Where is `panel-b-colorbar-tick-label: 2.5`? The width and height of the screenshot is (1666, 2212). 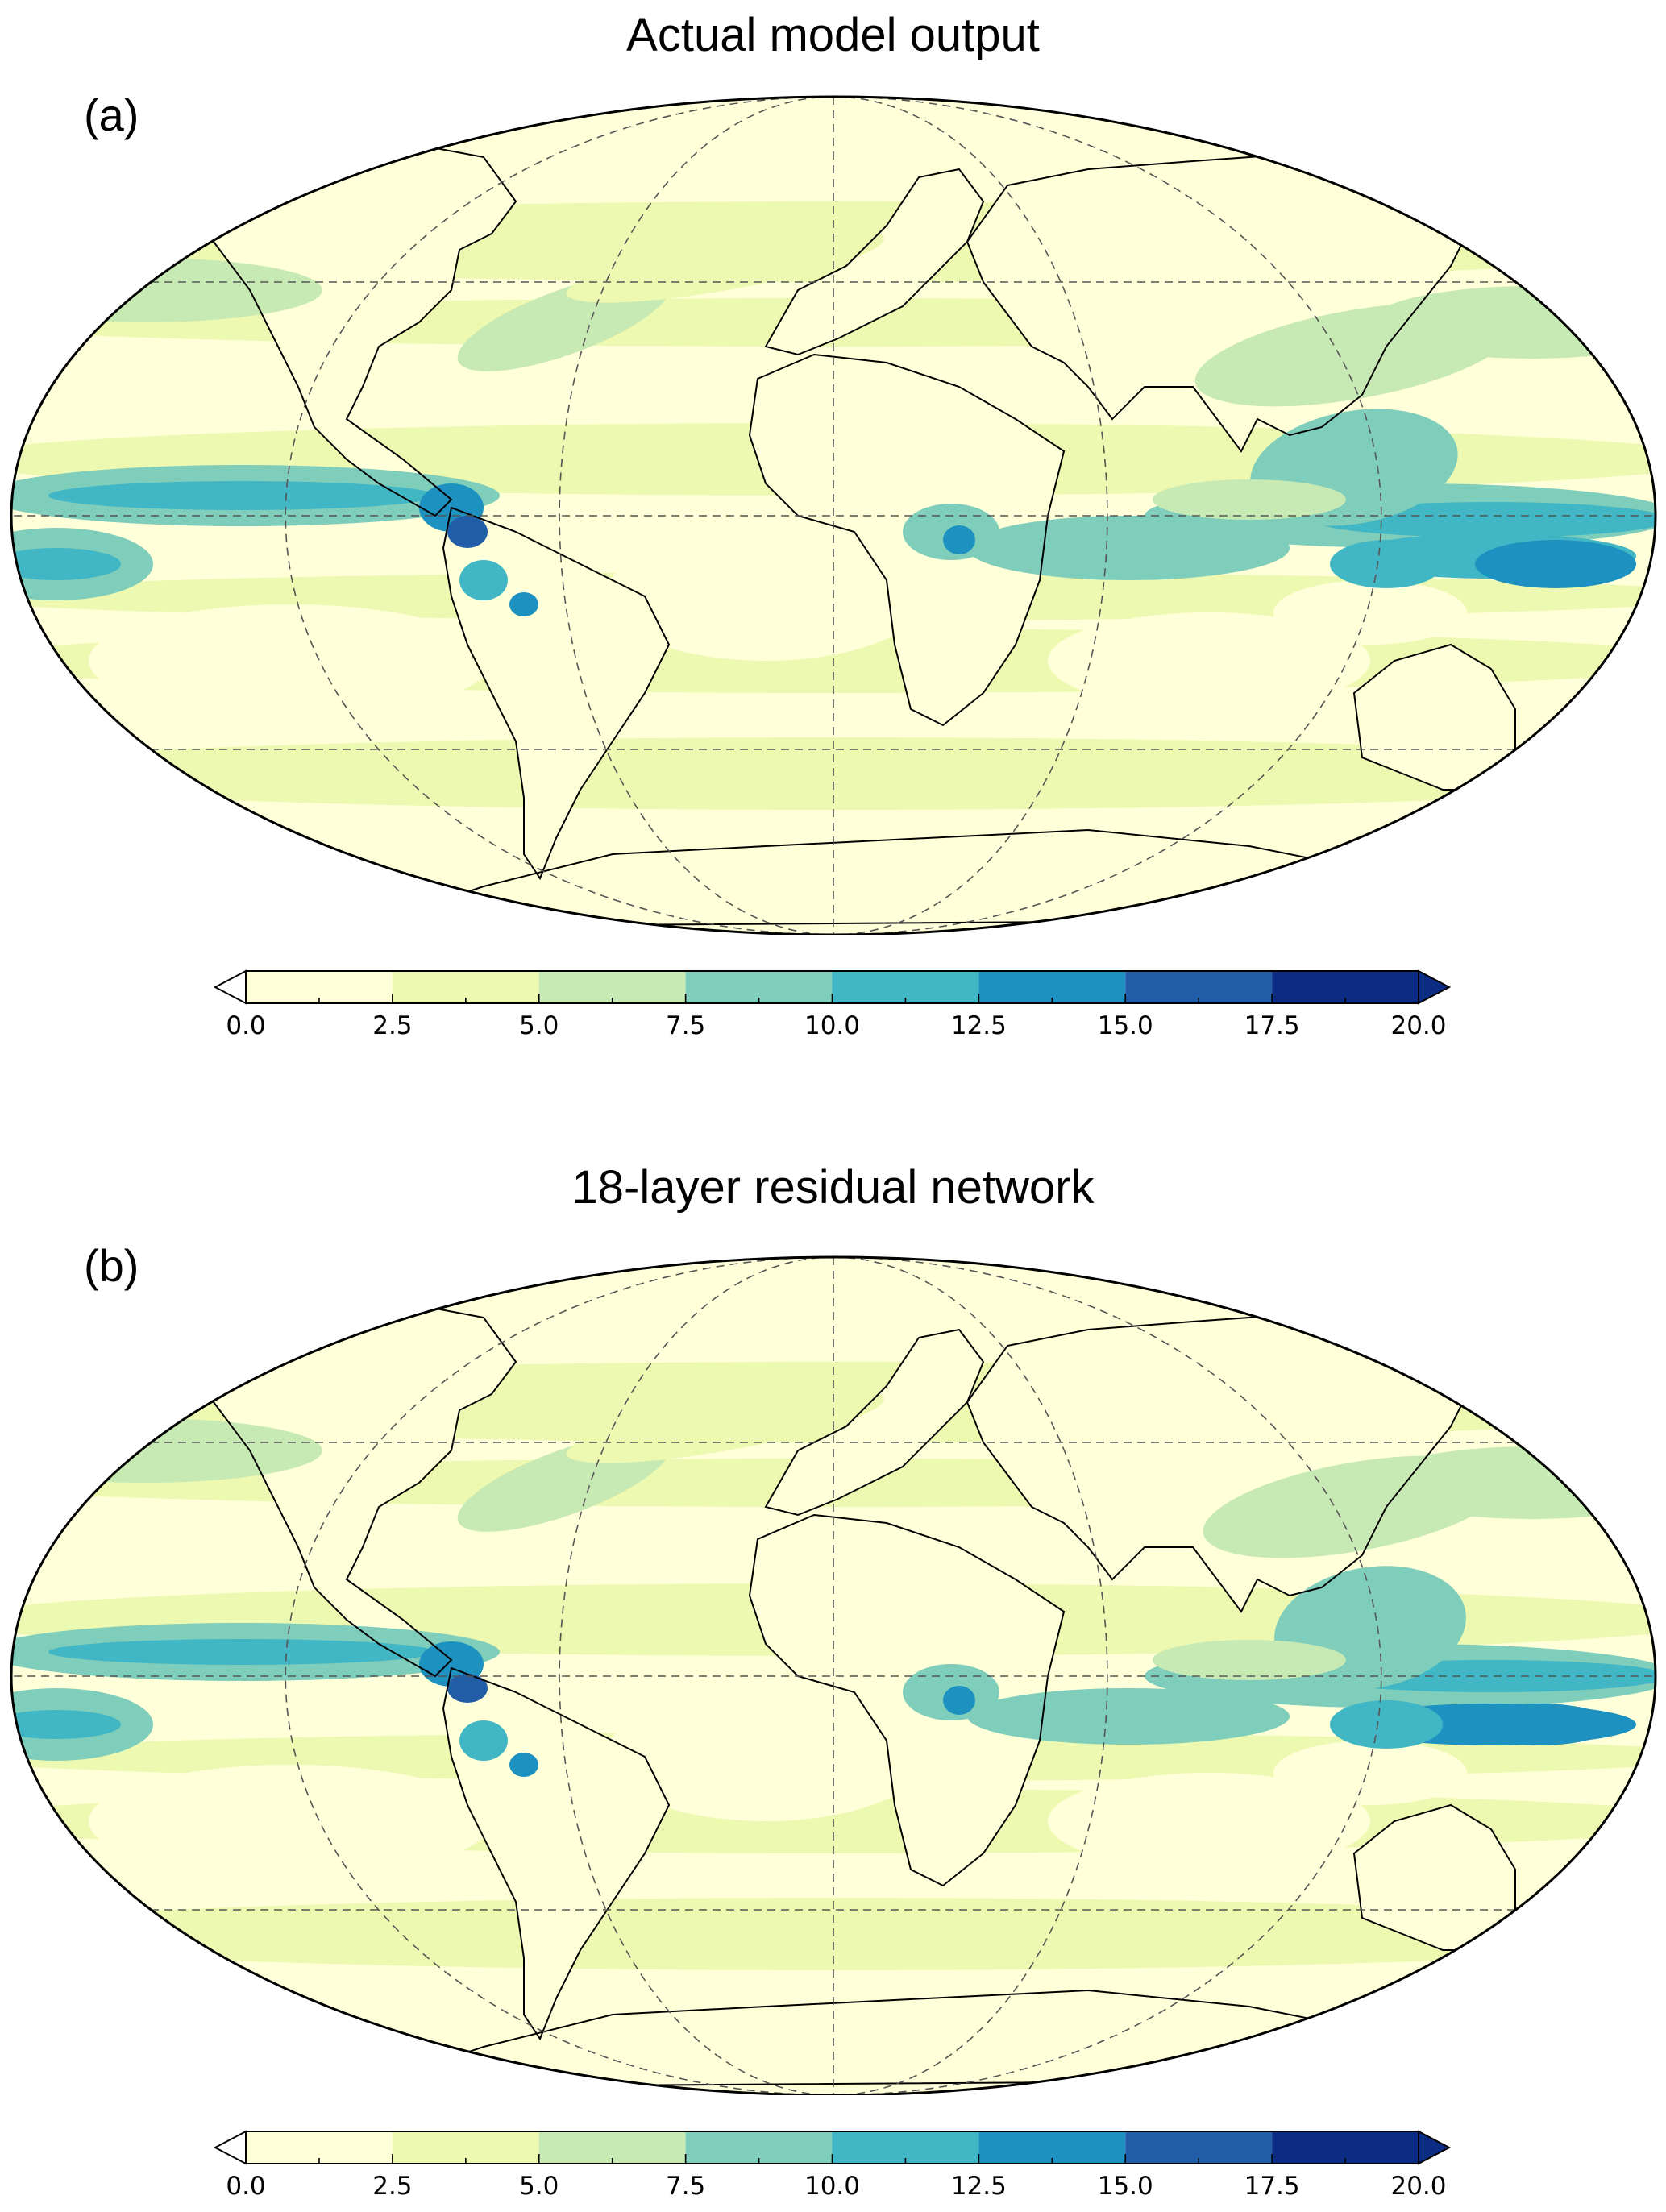 panel-b-colorbar-tick-label: 2.5 is located at coordinates (392, 2186).